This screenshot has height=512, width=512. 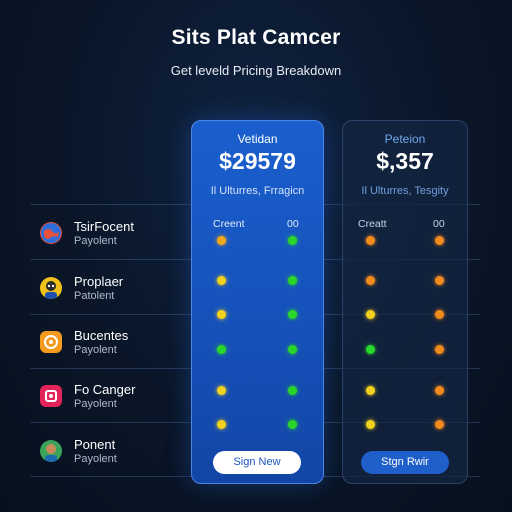 What do you see at coordinates (257, 462) in the screenshot?
I see `sign-up-button: Sign New` at bounding box center [257, 462].